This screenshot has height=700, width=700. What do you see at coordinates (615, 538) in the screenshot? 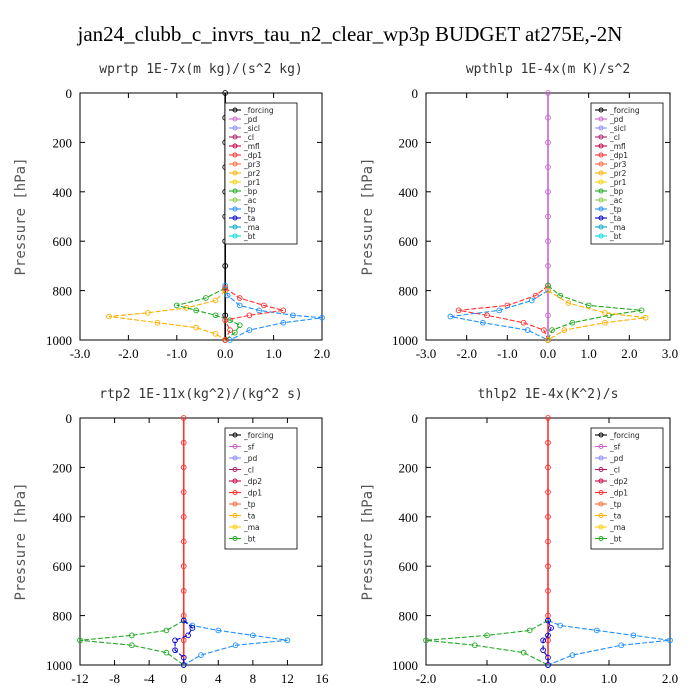
I see `legend-label: _bt` at bounding box center [615, 538].